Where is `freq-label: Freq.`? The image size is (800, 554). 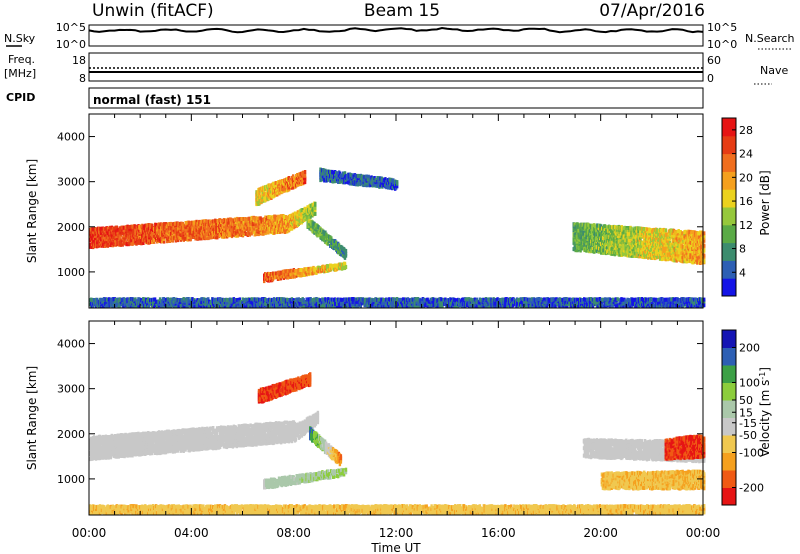
freq-label: Freq. is located at coordinates (21, 59).